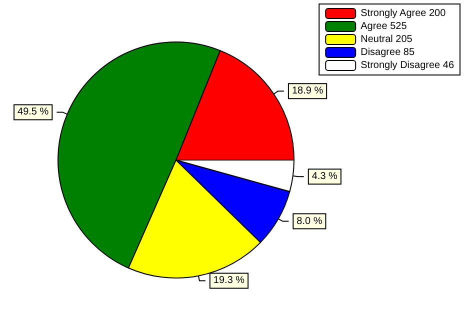  Describe the element at coordinates (407, 65) in the screenshot. I see `legend-label: Strongly Disagree 46` at that location.